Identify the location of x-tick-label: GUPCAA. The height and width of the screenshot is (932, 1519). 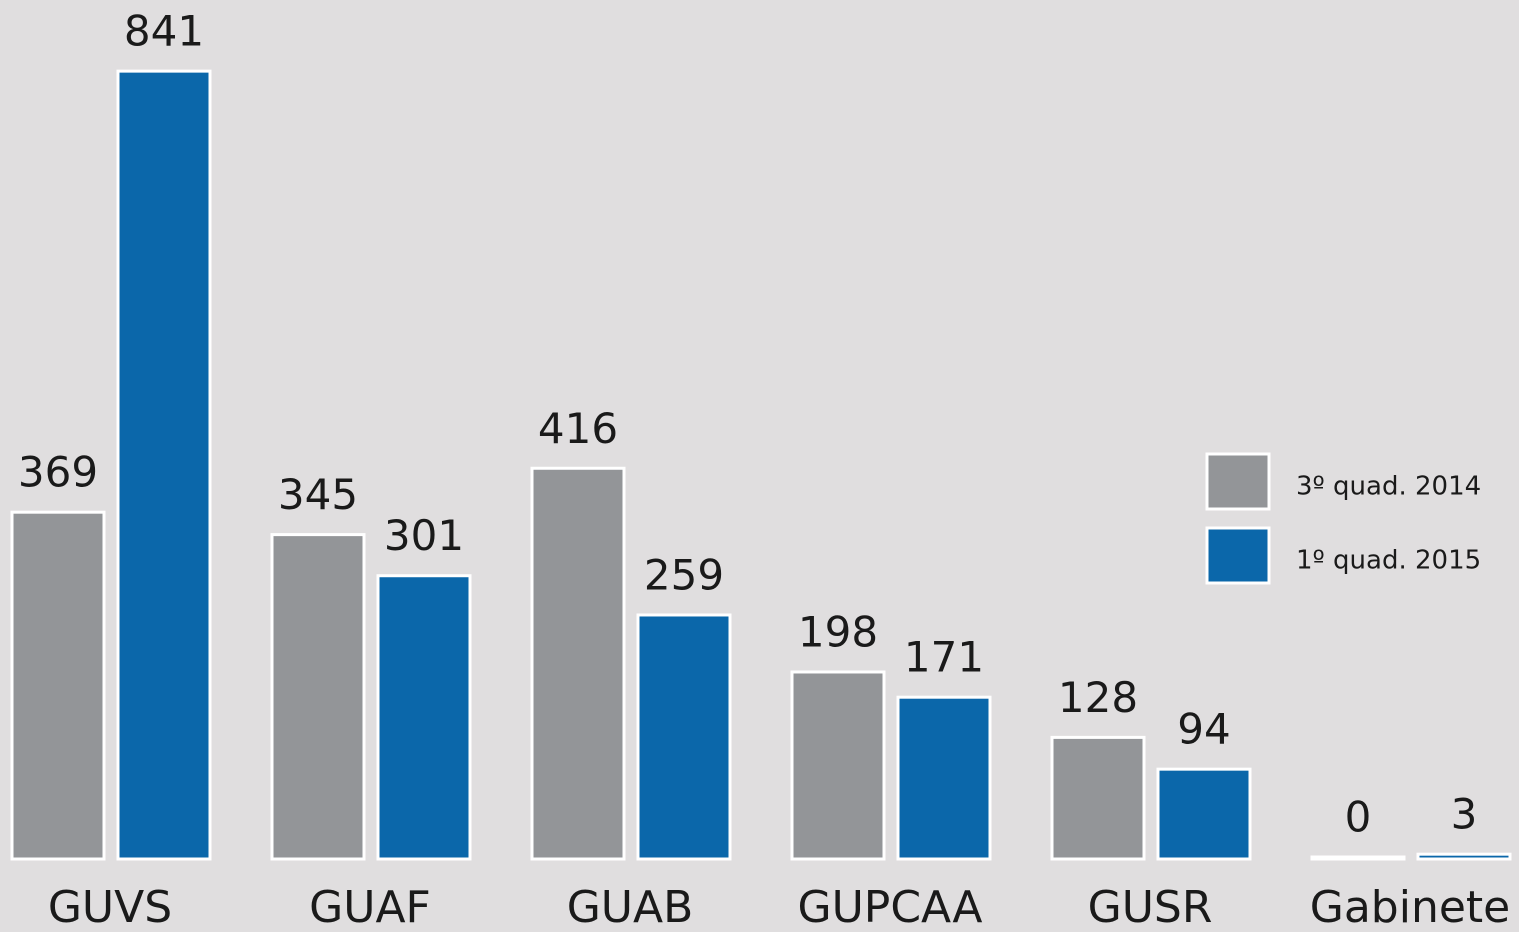
(890, 907).